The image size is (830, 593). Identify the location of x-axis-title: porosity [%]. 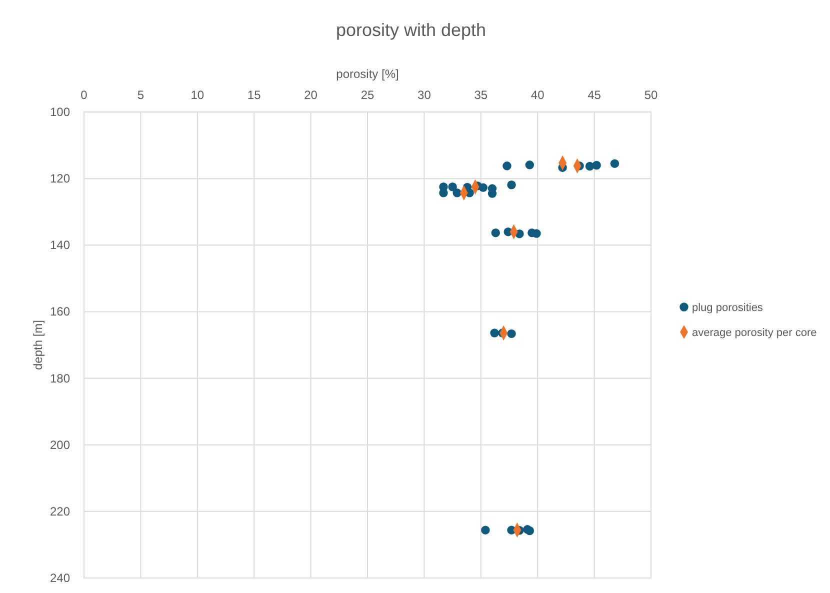
(367, 74).